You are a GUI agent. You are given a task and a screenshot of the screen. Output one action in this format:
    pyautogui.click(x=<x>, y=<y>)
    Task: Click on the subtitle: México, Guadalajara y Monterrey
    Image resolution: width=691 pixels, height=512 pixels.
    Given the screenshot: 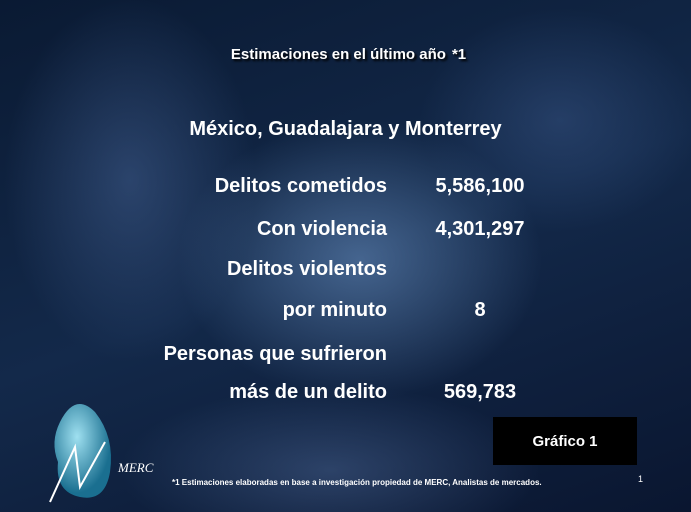 What is the action you would take?
    pyautogui.click(x=345, y=129)
    